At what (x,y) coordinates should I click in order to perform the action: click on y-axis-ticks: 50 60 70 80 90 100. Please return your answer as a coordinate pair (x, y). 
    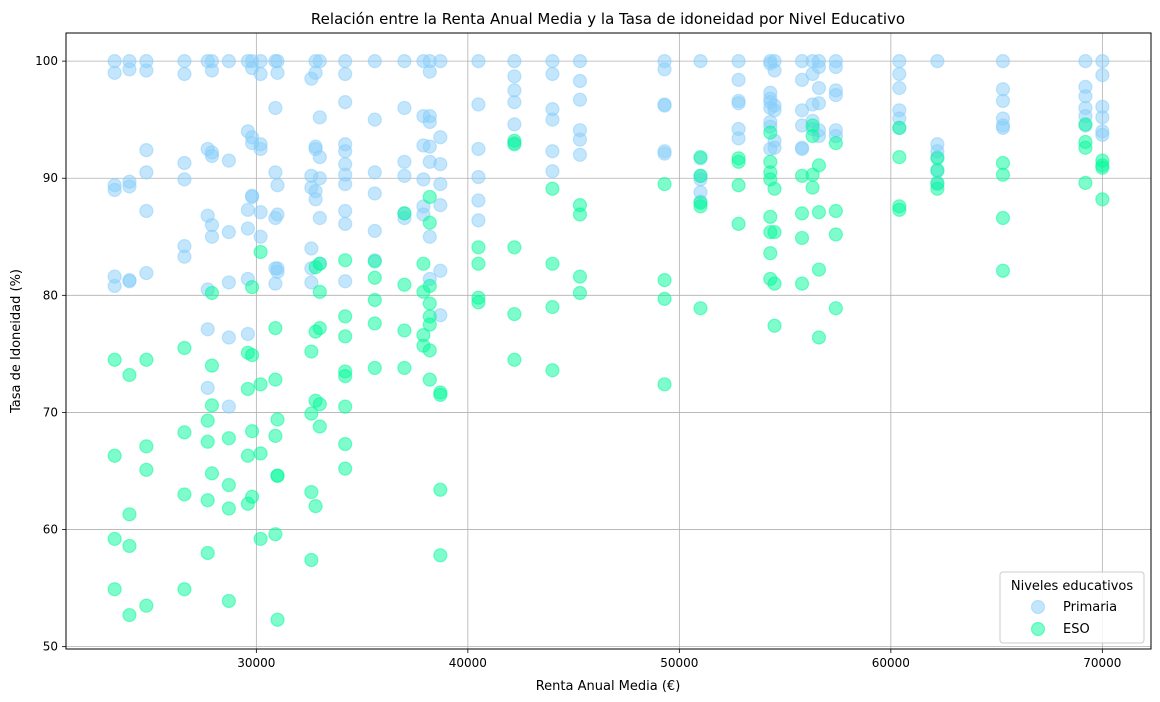
    Looking at the image, I should click on (50, 354).